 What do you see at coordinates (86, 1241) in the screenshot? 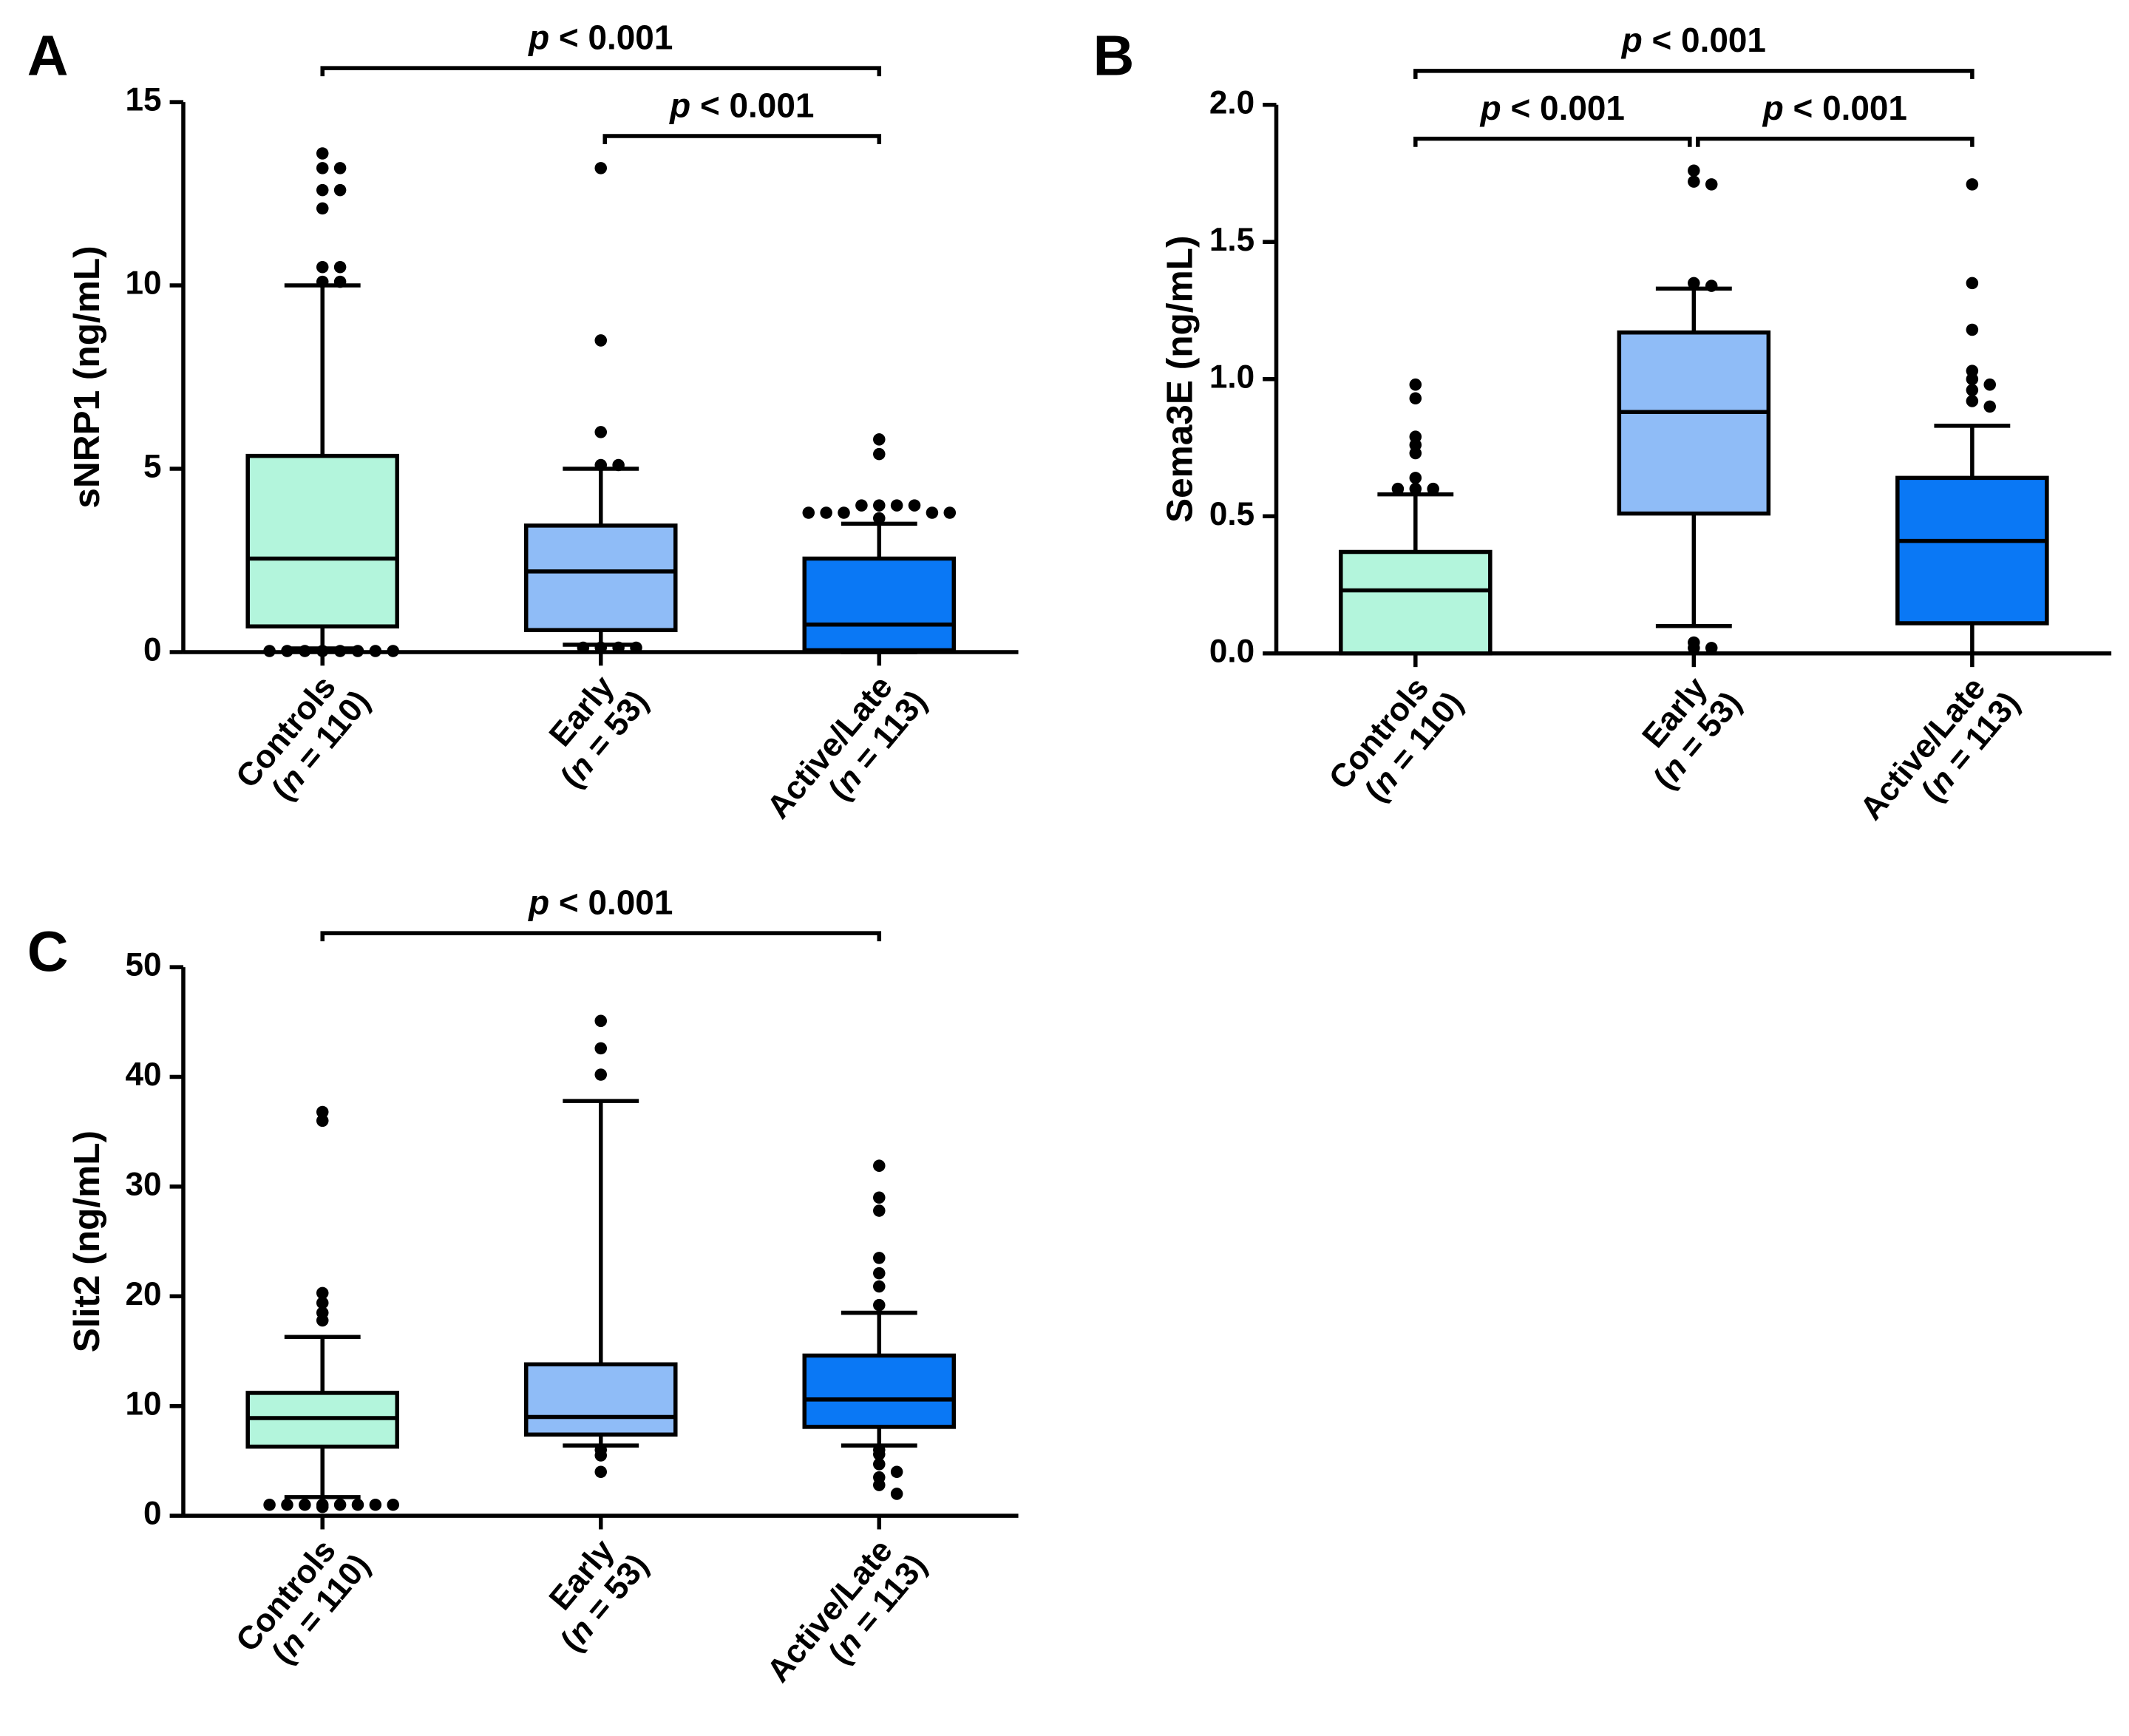
I see `y-axis-label: Slit2 (ng/mL)` at bounding box center [86, 1241].